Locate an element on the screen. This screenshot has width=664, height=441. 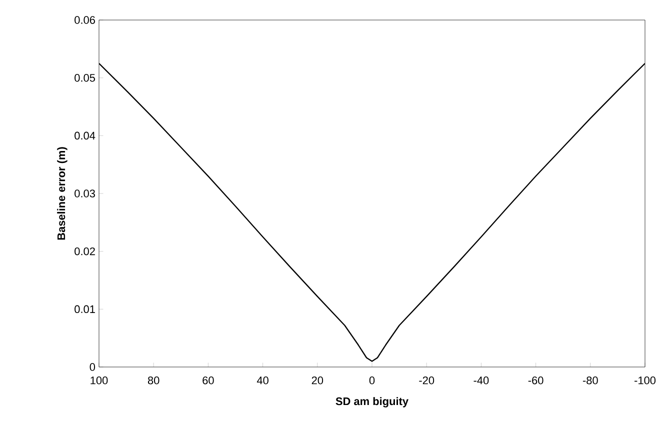
y-tick-label: 0 is located at coordinates (93, 367).